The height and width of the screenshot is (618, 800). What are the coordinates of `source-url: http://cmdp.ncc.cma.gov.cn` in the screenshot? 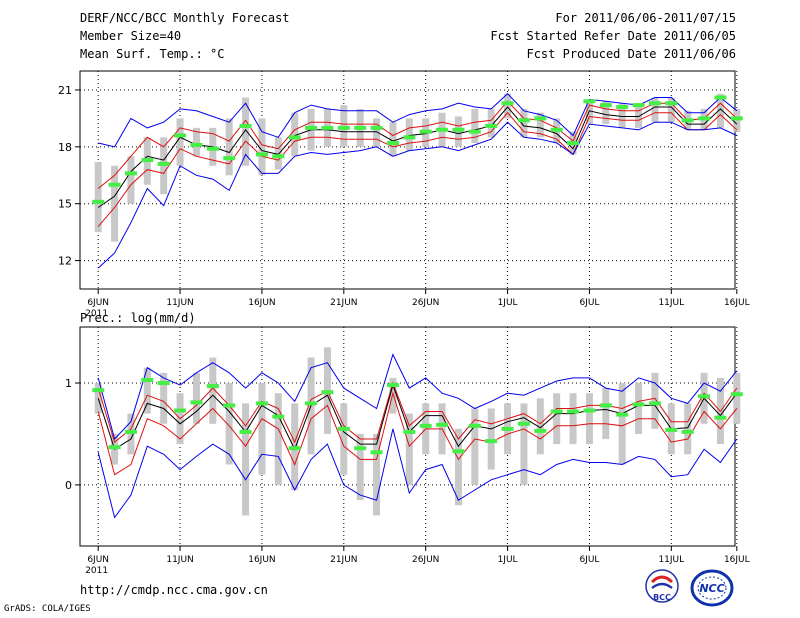 It's located at (174, 590).